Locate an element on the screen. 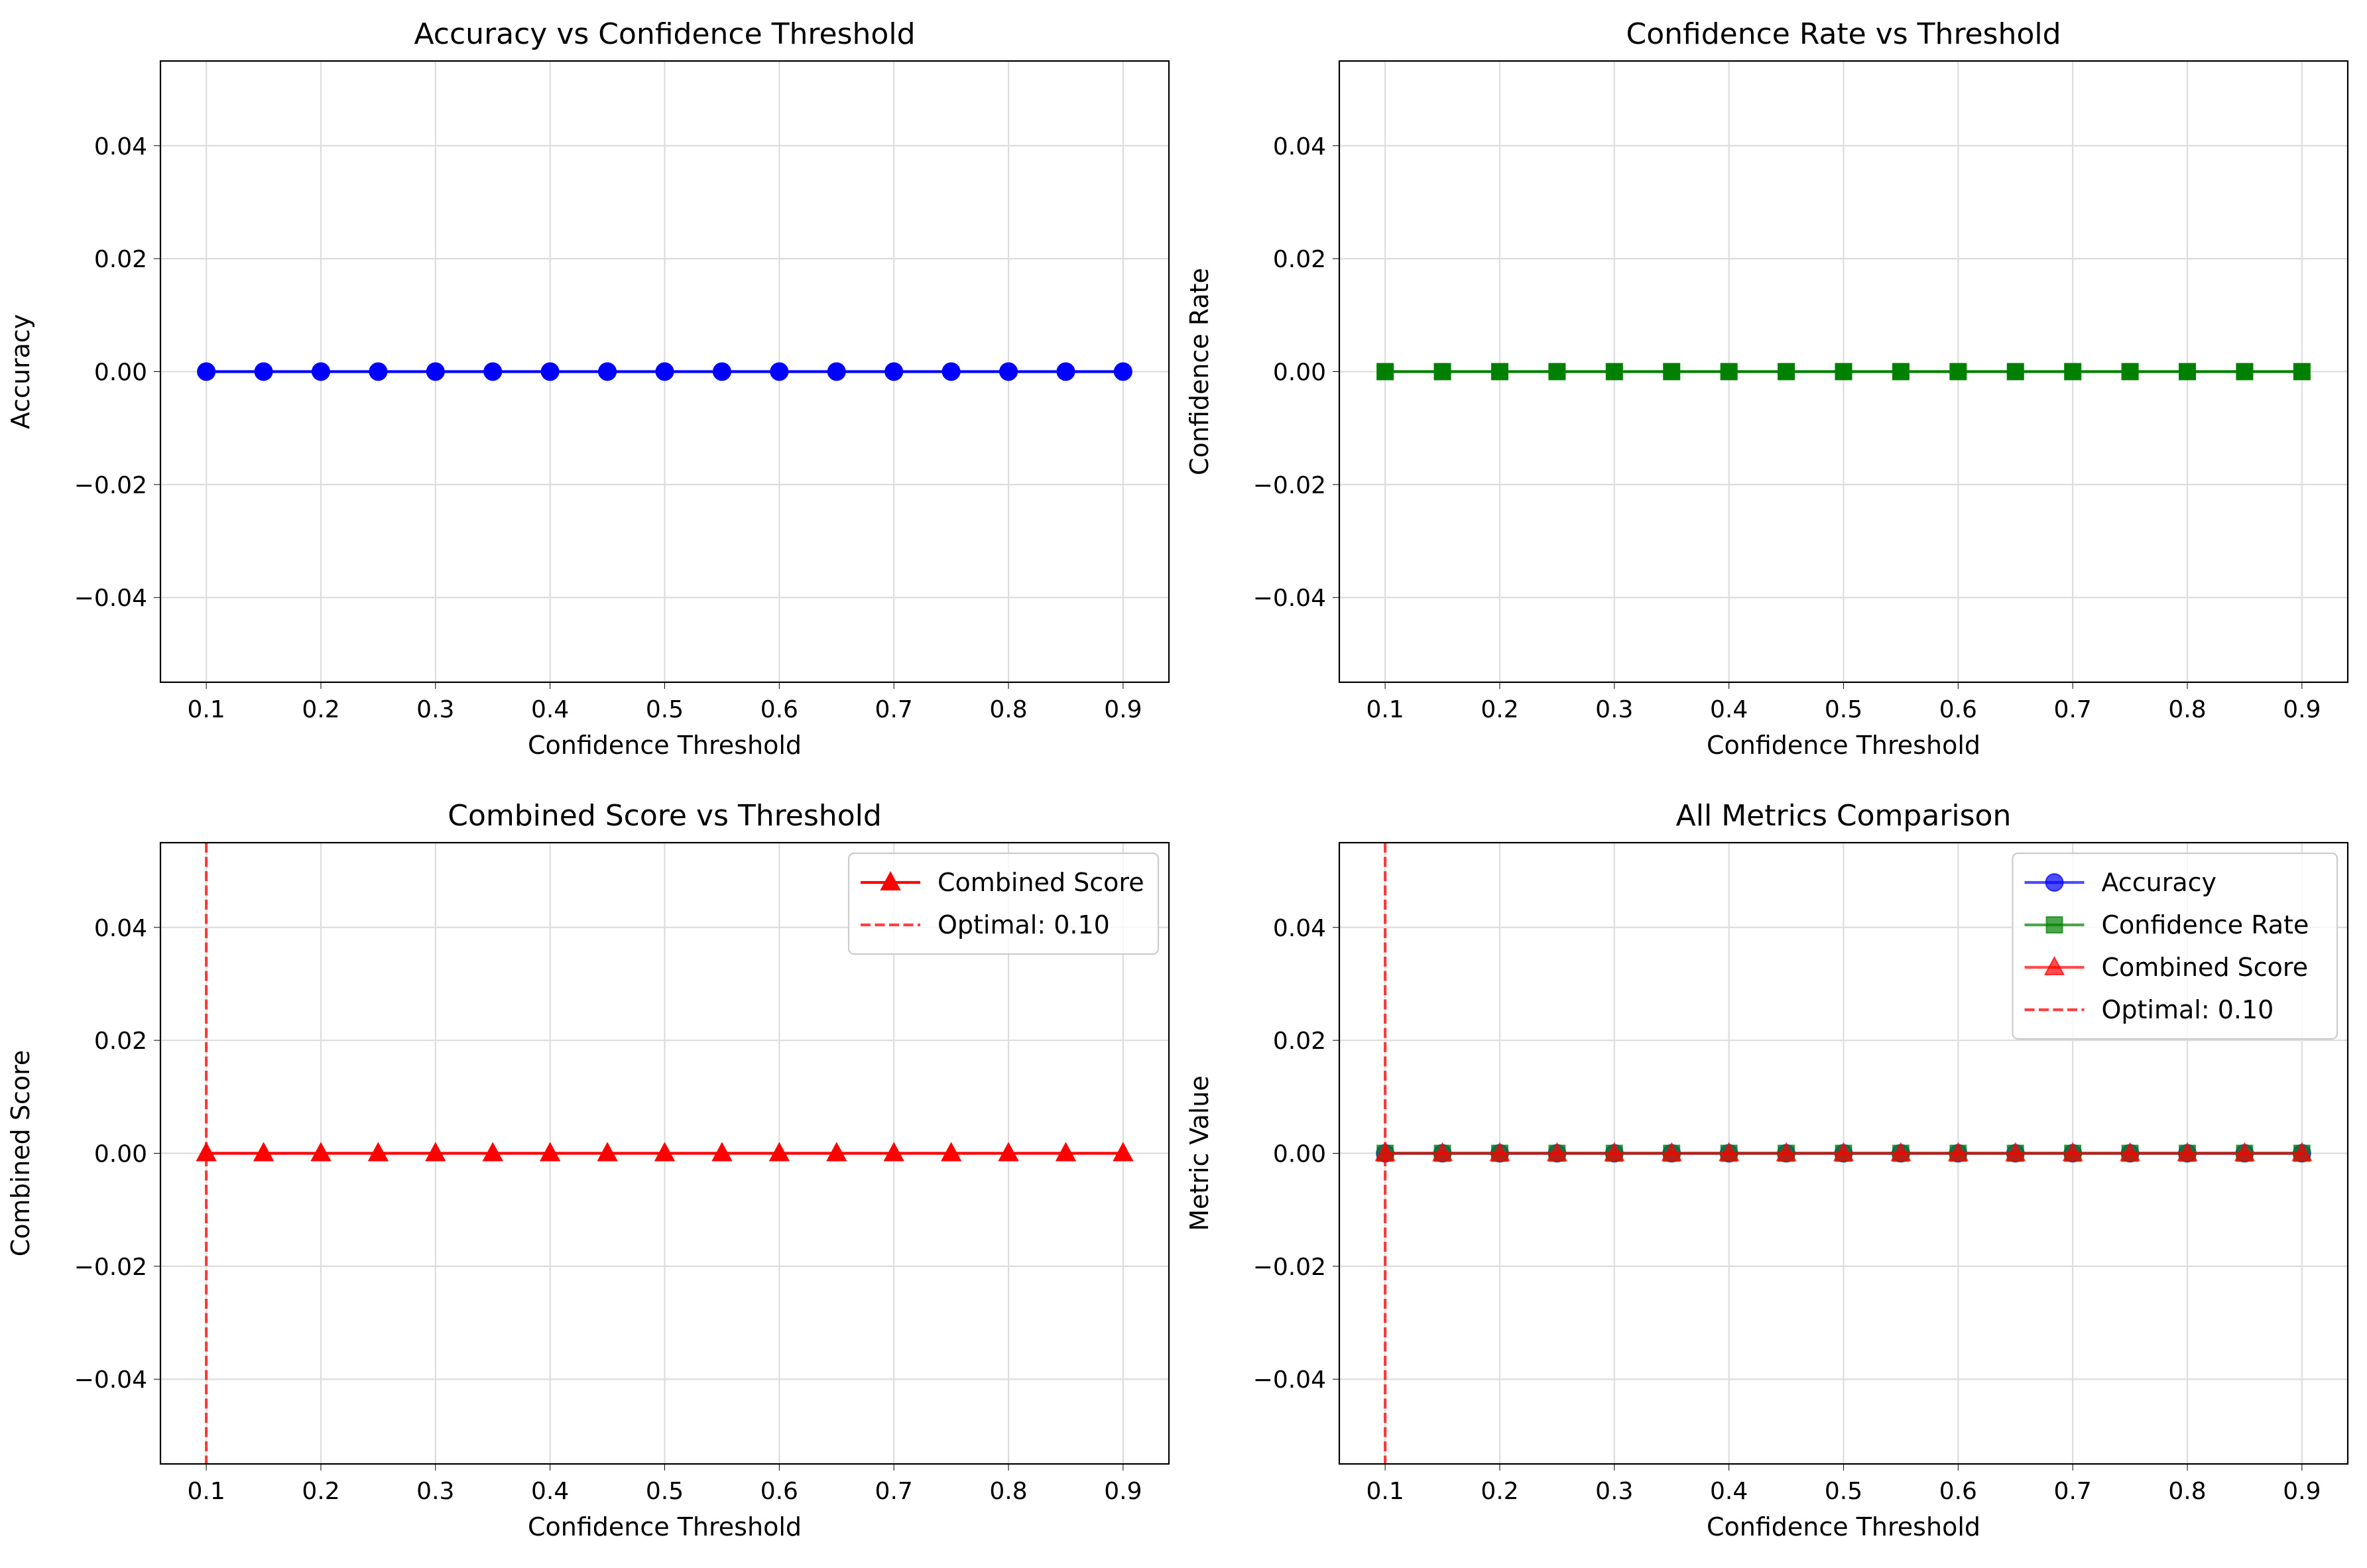 This screenshot has width=2367, height=1568. chart-title: Combined Score vs Threshold is located at coordinates (665, 816).